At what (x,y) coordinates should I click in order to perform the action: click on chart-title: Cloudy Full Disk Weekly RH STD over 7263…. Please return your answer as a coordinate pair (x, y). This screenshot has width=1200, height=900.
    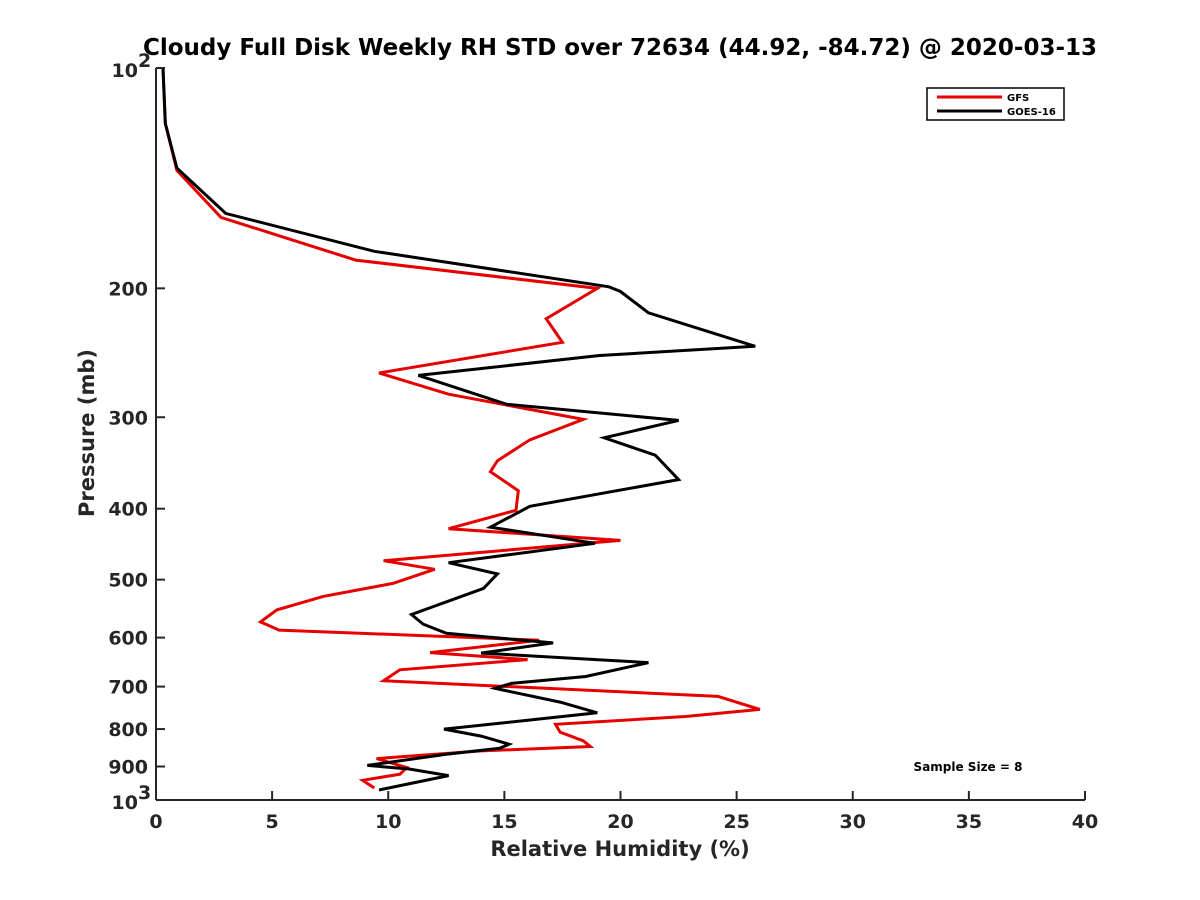
    Looking at the image, I should click on (620, 48).